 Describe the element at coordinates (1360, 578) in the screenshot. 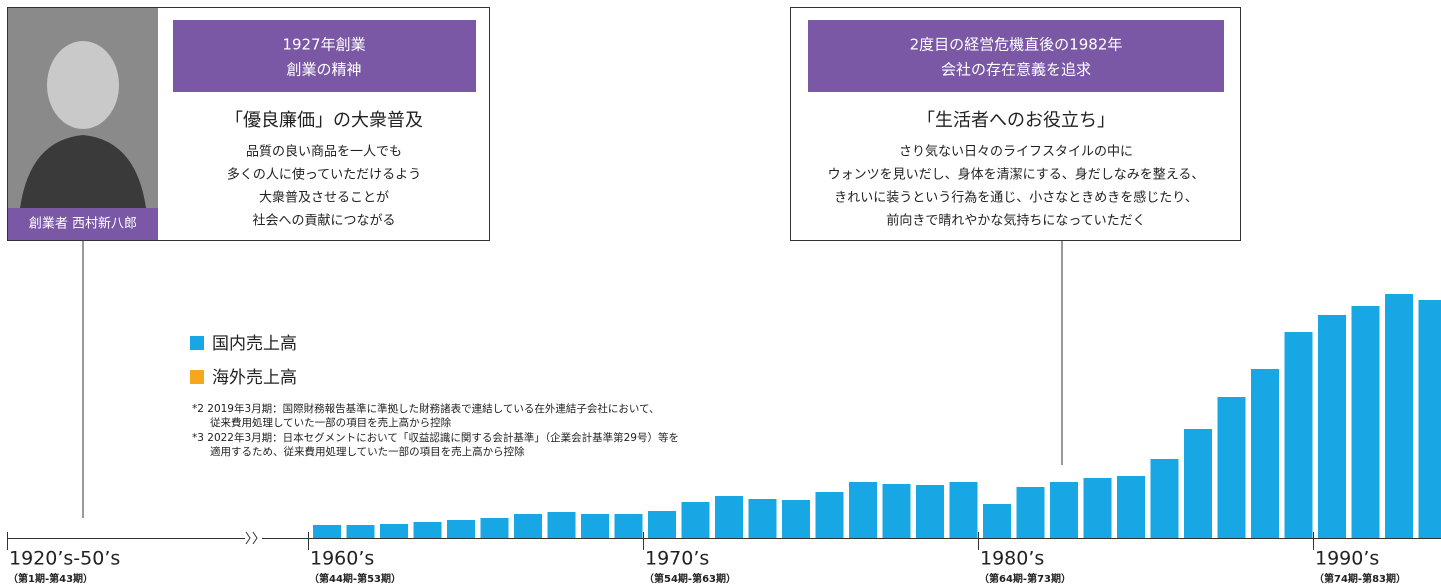

I see `period-sub: （第74期-第83期）` at that location.